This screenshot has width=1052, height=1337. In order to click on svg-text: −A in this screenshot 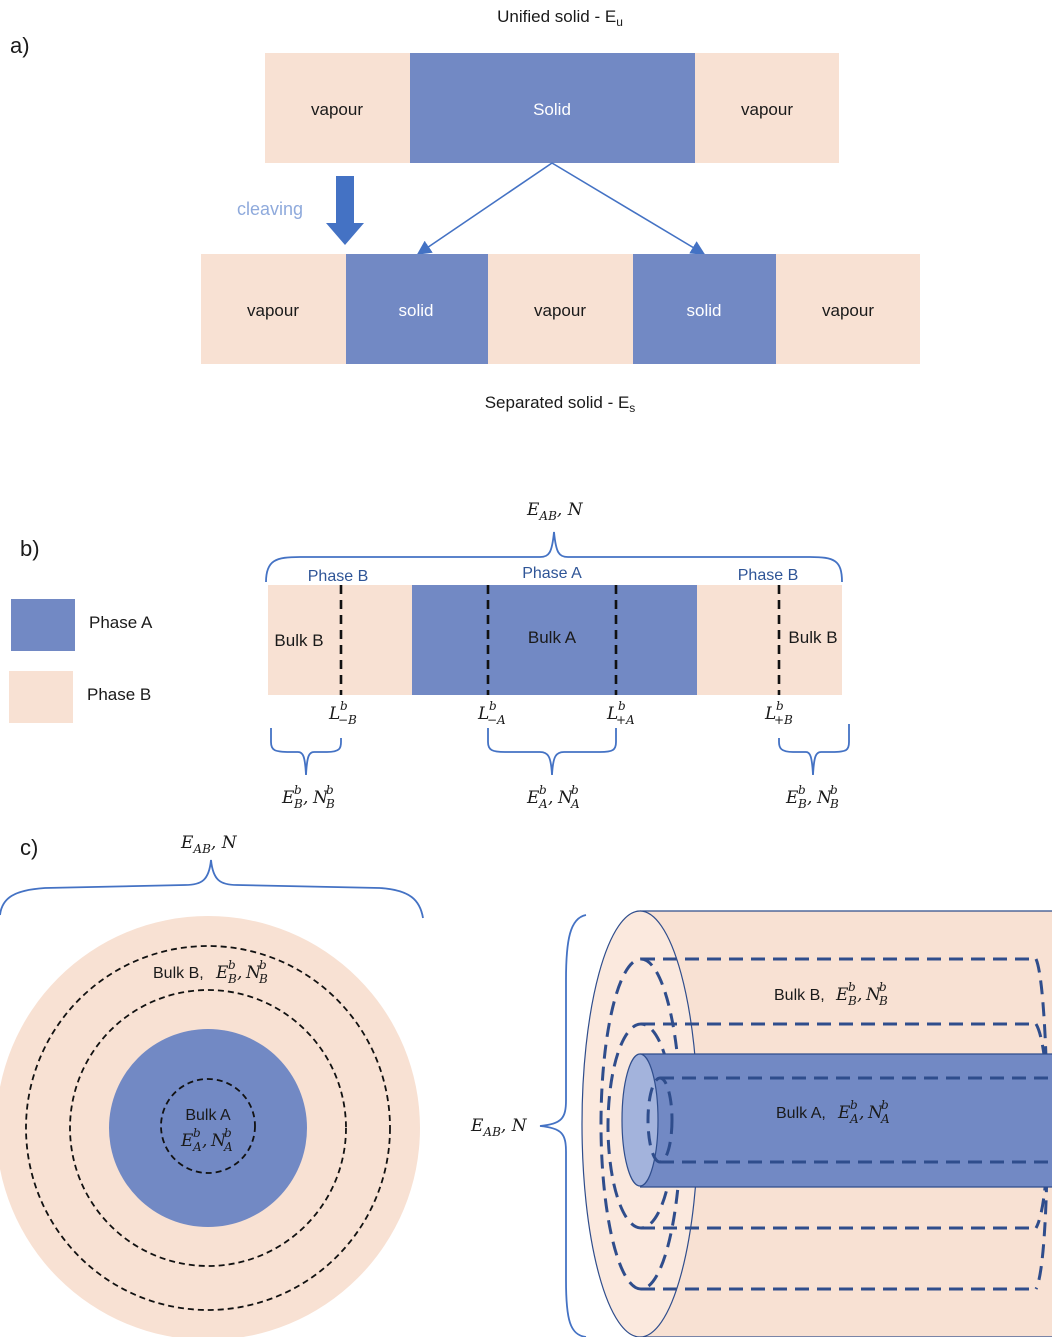, I will do `click(496, 720)`.